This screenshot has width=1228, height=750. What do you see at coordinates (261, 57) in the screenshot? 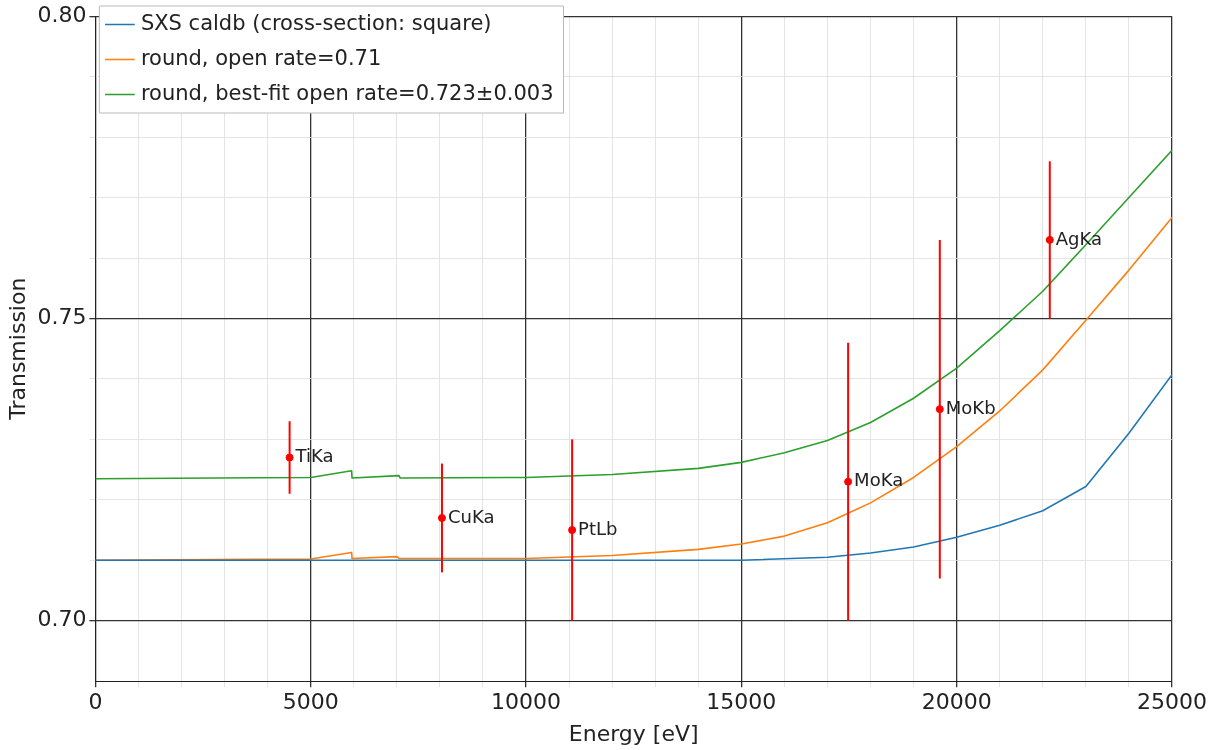
I see `legend-label: round, open rate=0.71` at bounding box center [261, 57].